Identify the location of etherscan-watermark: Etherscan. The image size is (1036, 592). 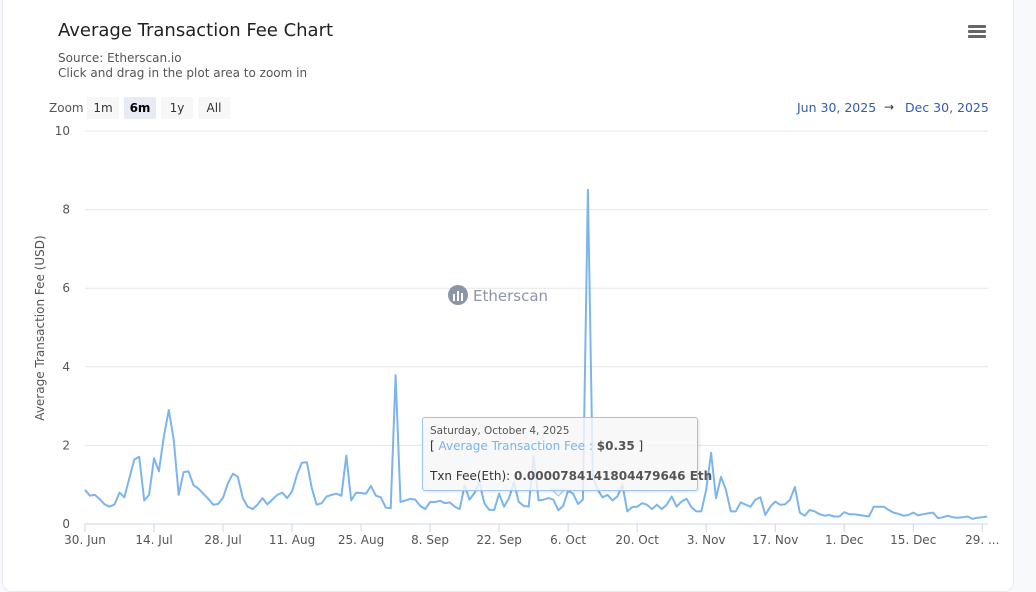
(497, 296).